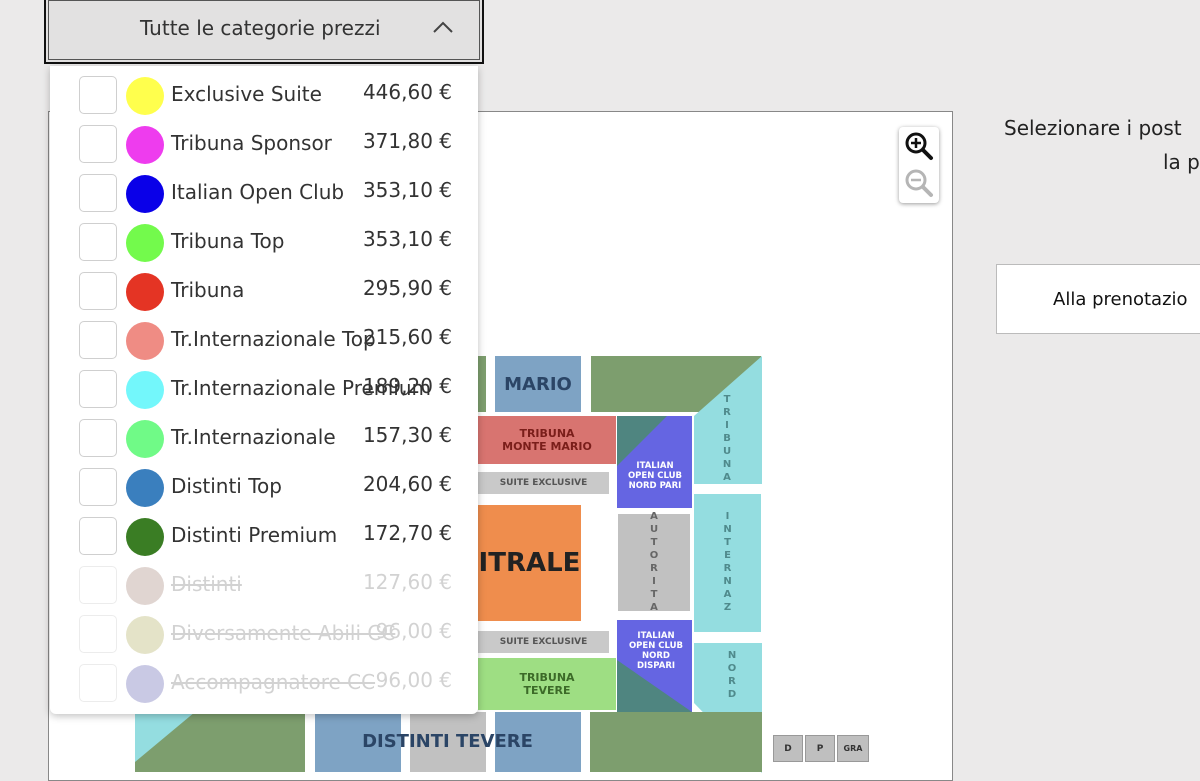 The width and height of the screenshot is (1200, 781). Describe the element at coordinates (226, 486) in the screenshot. I see `category-label: Distinti Top` at that location.